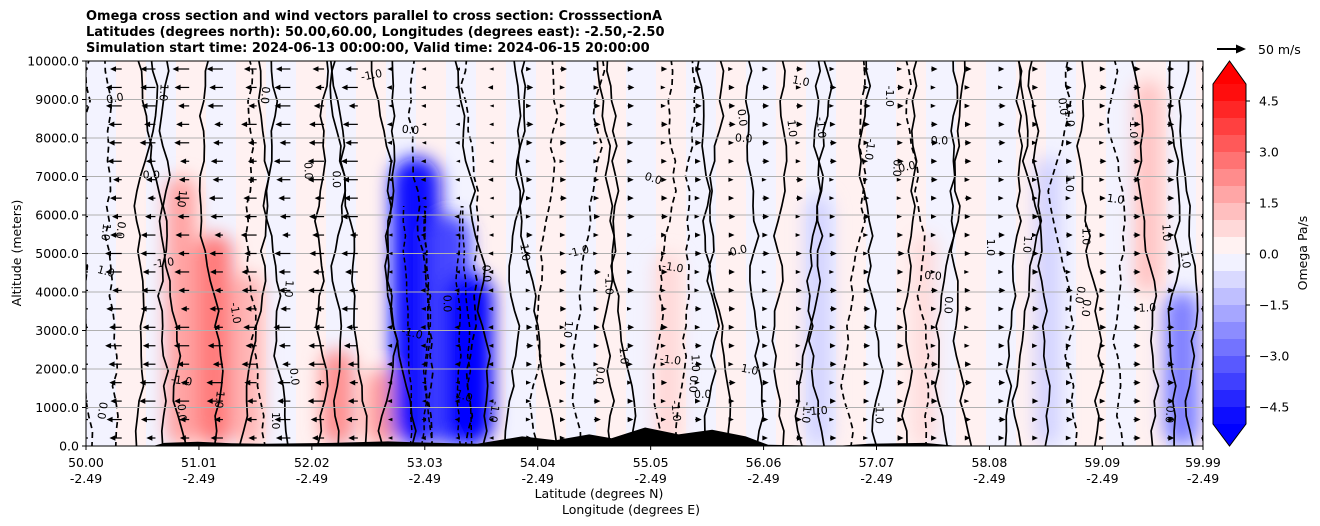  What do you see at coordinates (294, 376) in the screenshot?
I see `contour-label: 0.0` at bounding box center [294, 376].